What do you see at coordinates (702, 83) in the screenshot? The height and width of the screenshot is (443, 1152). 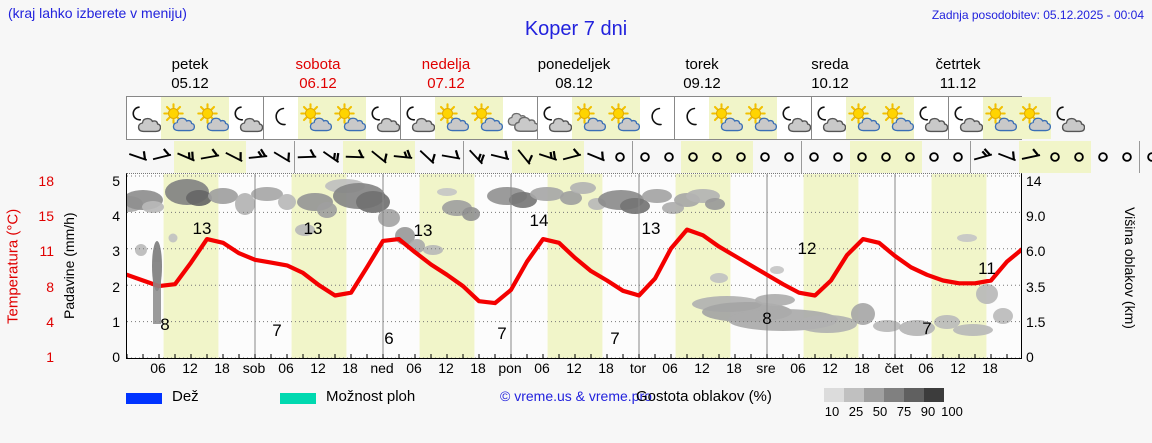 I see `day-date: 09.12` at bounding box center [702, 83].